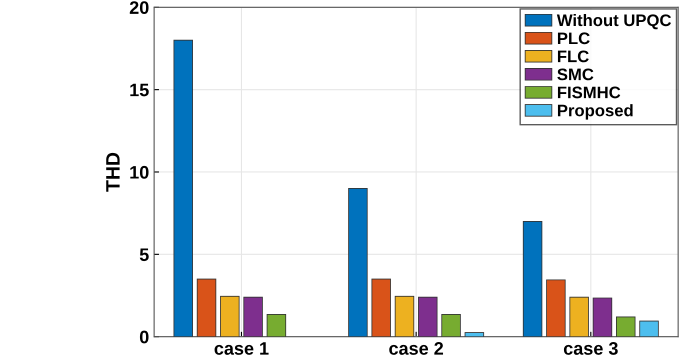 The image size is (685, 364). Describe the element at coordinates (416, 348) in the screenshot. I see `x-tick-label: case 2` at that location.